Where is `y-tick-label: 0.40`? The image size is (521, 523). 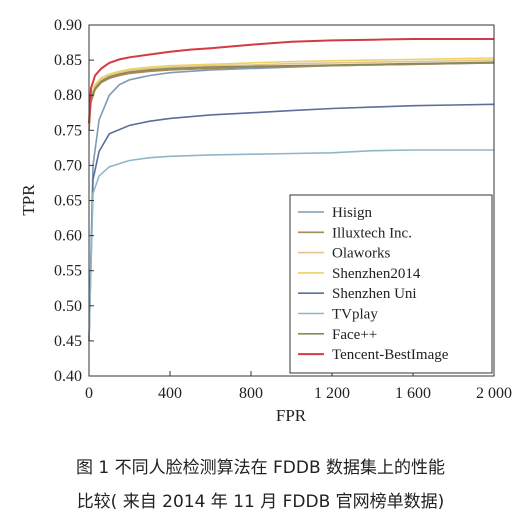 y-tick-label: 0.40 is located at coordinates (68, 376).